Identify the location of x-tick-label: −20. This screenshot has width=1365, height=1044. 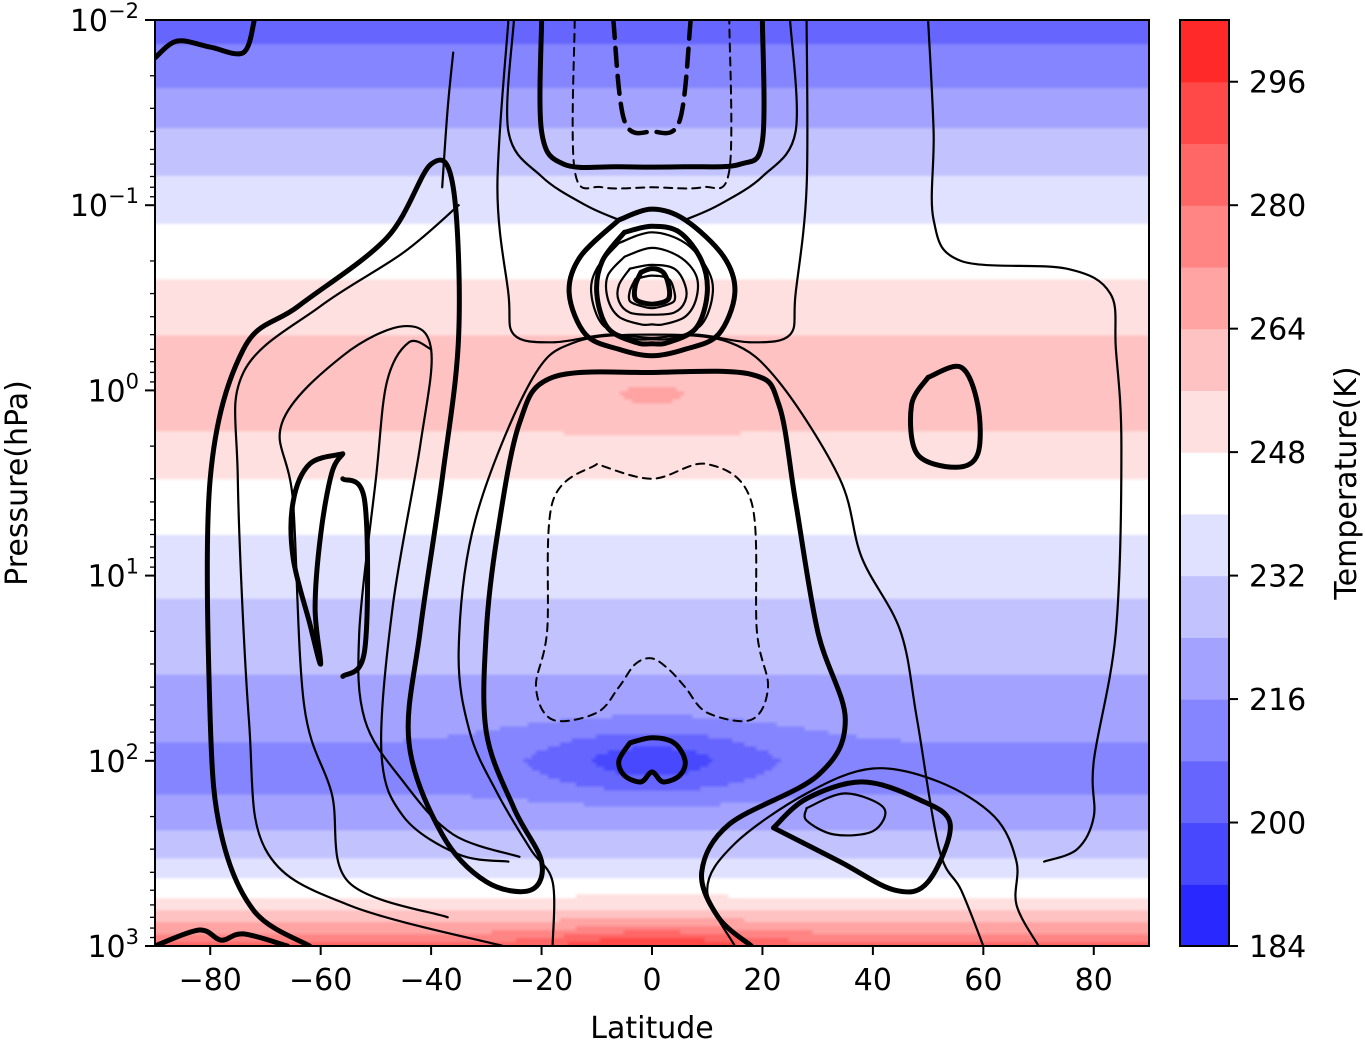
(541, 980).